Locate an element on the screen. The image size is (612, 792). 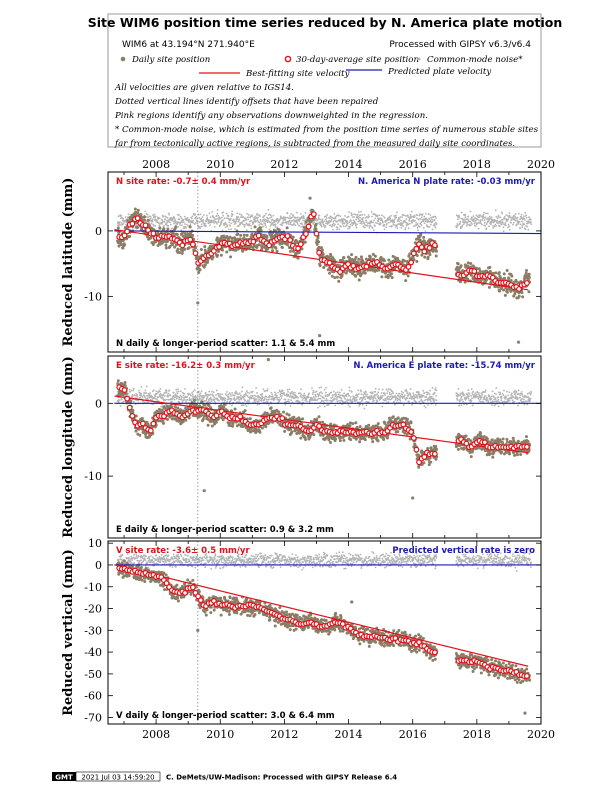
avg30-point is located at coordinates (298, 248).